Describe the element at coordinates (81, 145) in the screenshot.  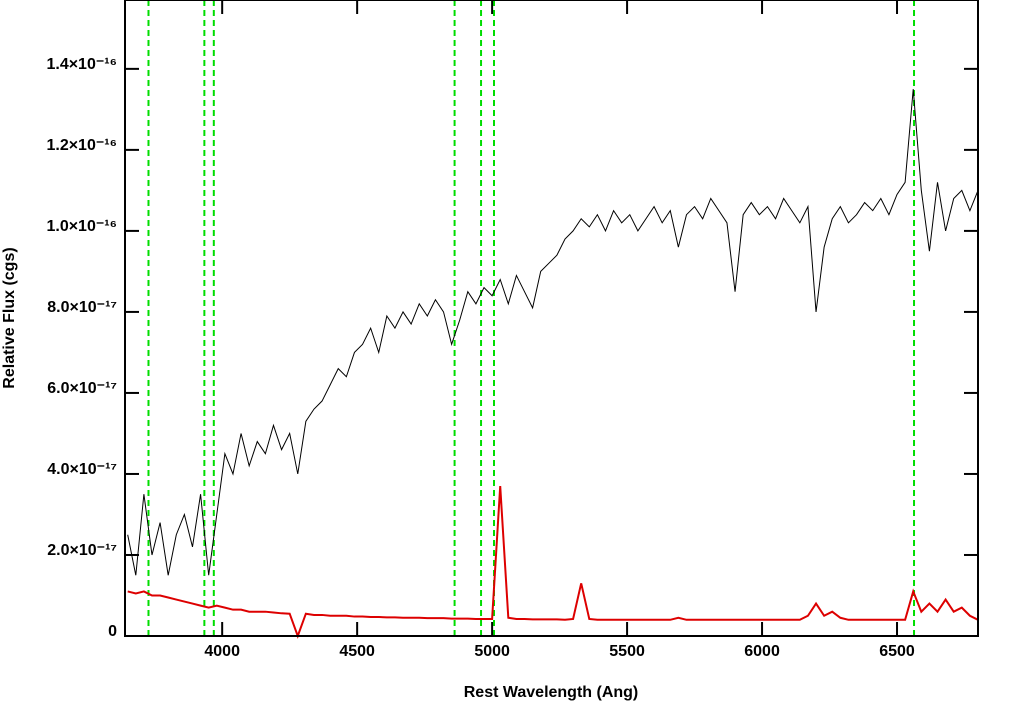
I see `y-tick-label: 1.2×10⁻¹⁶` at that location.